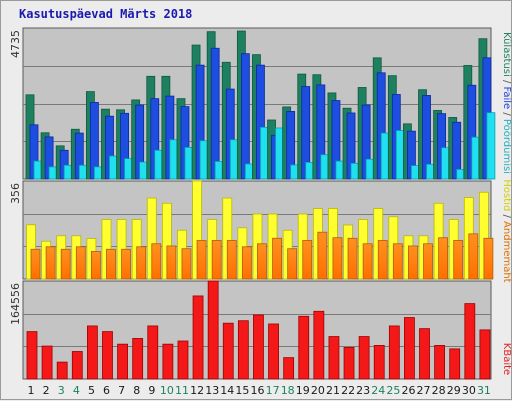 This screenshot has width=512, height=401. What do you see at coordinates (106, 390) in the screenshot?
I see `day-label: 6` at bounding box center [106, 390].